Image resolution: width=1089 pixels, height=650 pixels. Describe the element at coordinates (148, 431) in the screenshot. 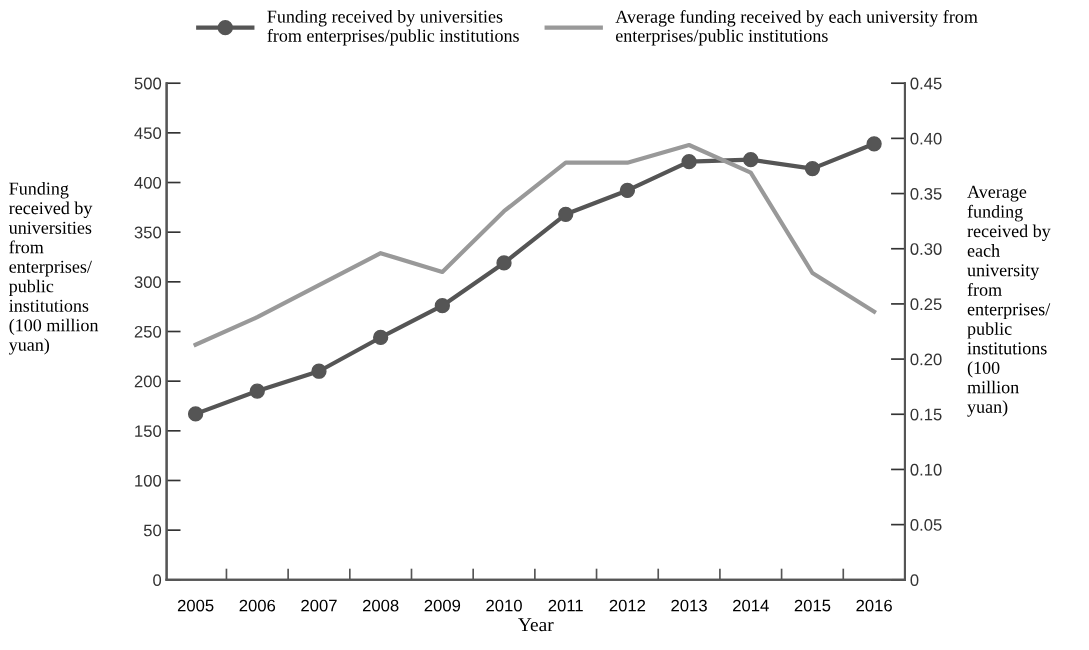

I see `y-tick-label: 150` at that location.